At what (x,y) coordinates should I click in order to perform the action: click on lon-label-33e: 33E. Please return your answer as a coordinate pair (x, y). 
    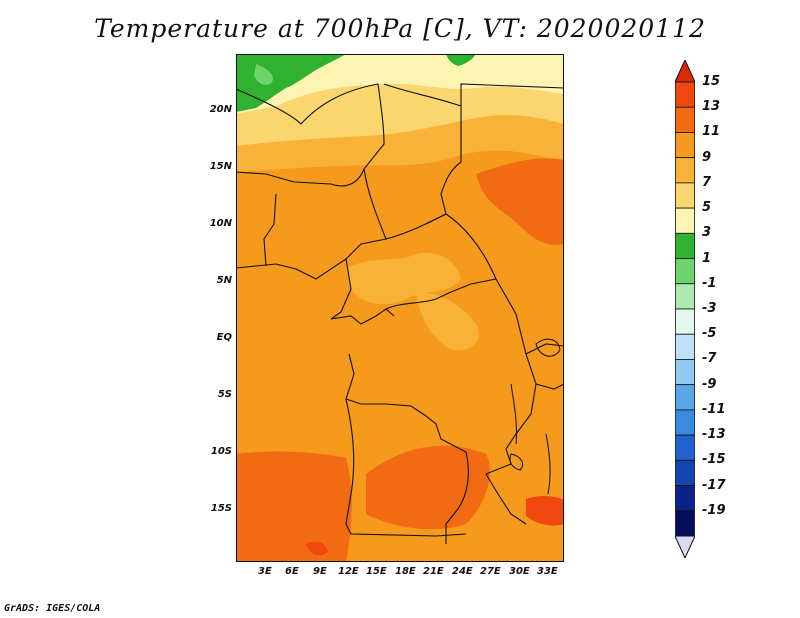
    Looking at the image, I should click on (547, 571).